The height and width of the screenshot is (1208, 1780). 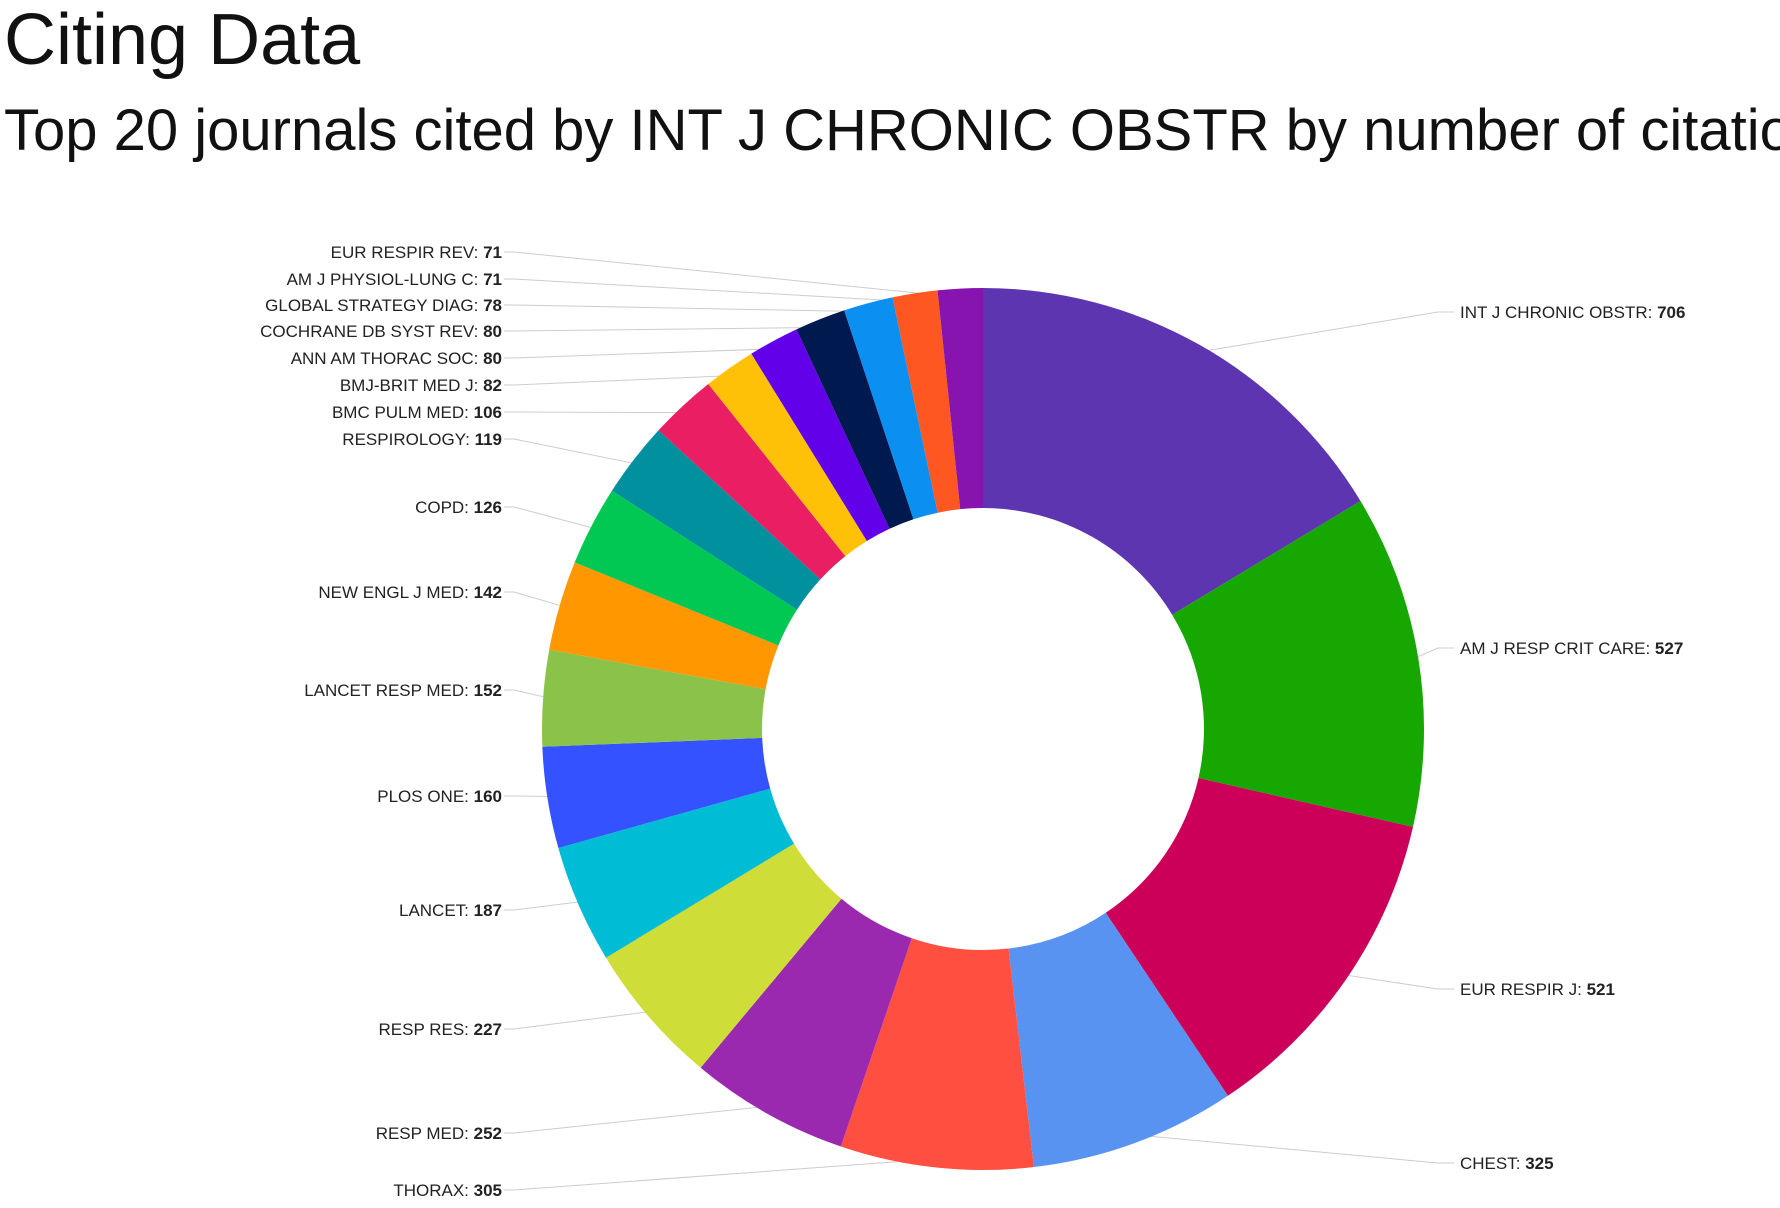 What do you see at coordinates (710, 290) in the screenshot?
I see `leader-line-am-j-physiol-lung-c` at bounding box center [710, 290].